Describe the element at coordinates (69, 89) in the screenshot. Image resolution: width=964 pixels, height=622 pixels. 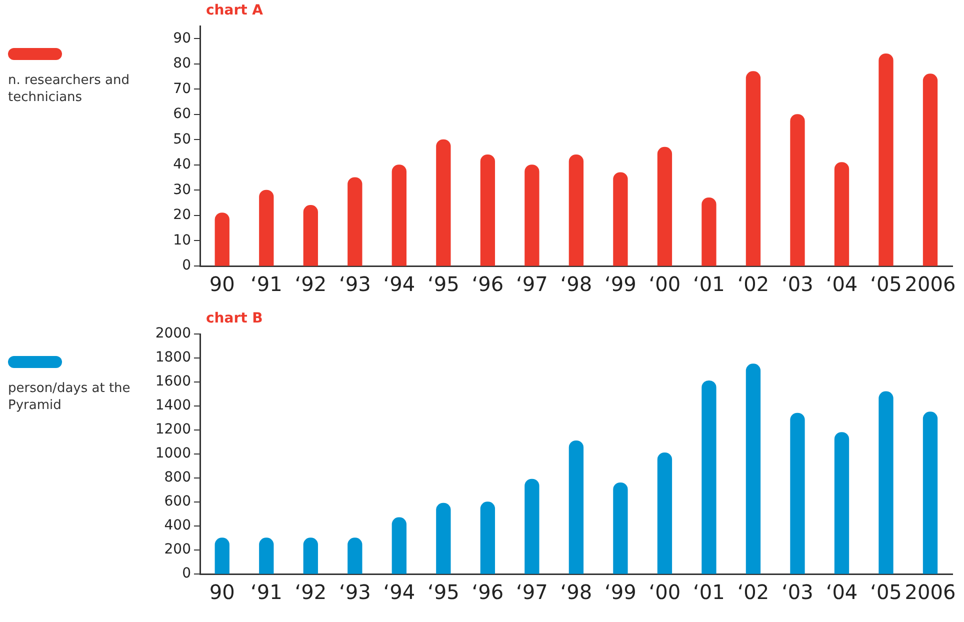
I see `legend-label: n. researchers and technicians` at that location.